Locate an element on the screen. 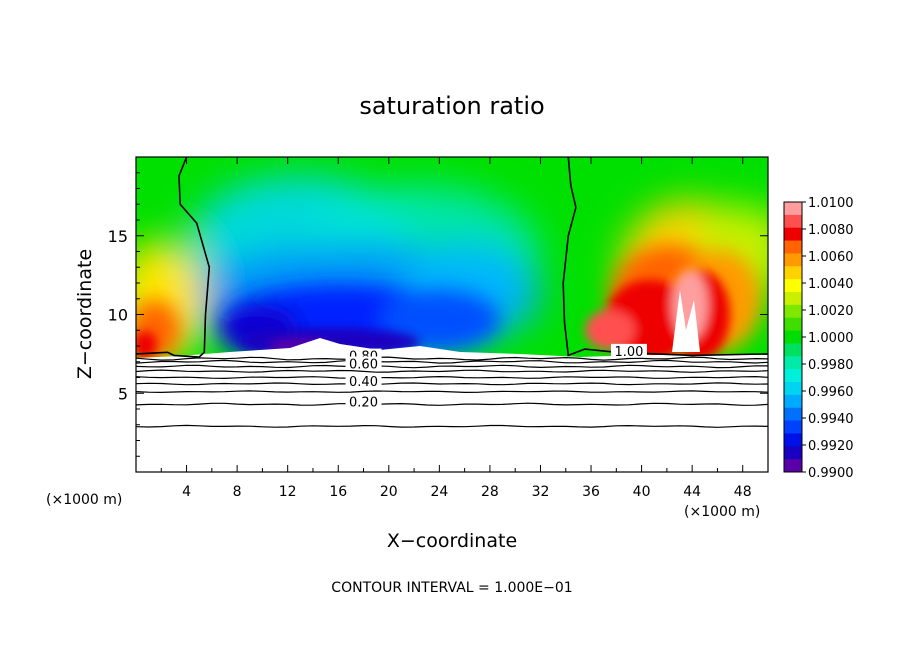 The image size is (904, 654). x-tick-label: 20 is located at coordinates (389, 492).